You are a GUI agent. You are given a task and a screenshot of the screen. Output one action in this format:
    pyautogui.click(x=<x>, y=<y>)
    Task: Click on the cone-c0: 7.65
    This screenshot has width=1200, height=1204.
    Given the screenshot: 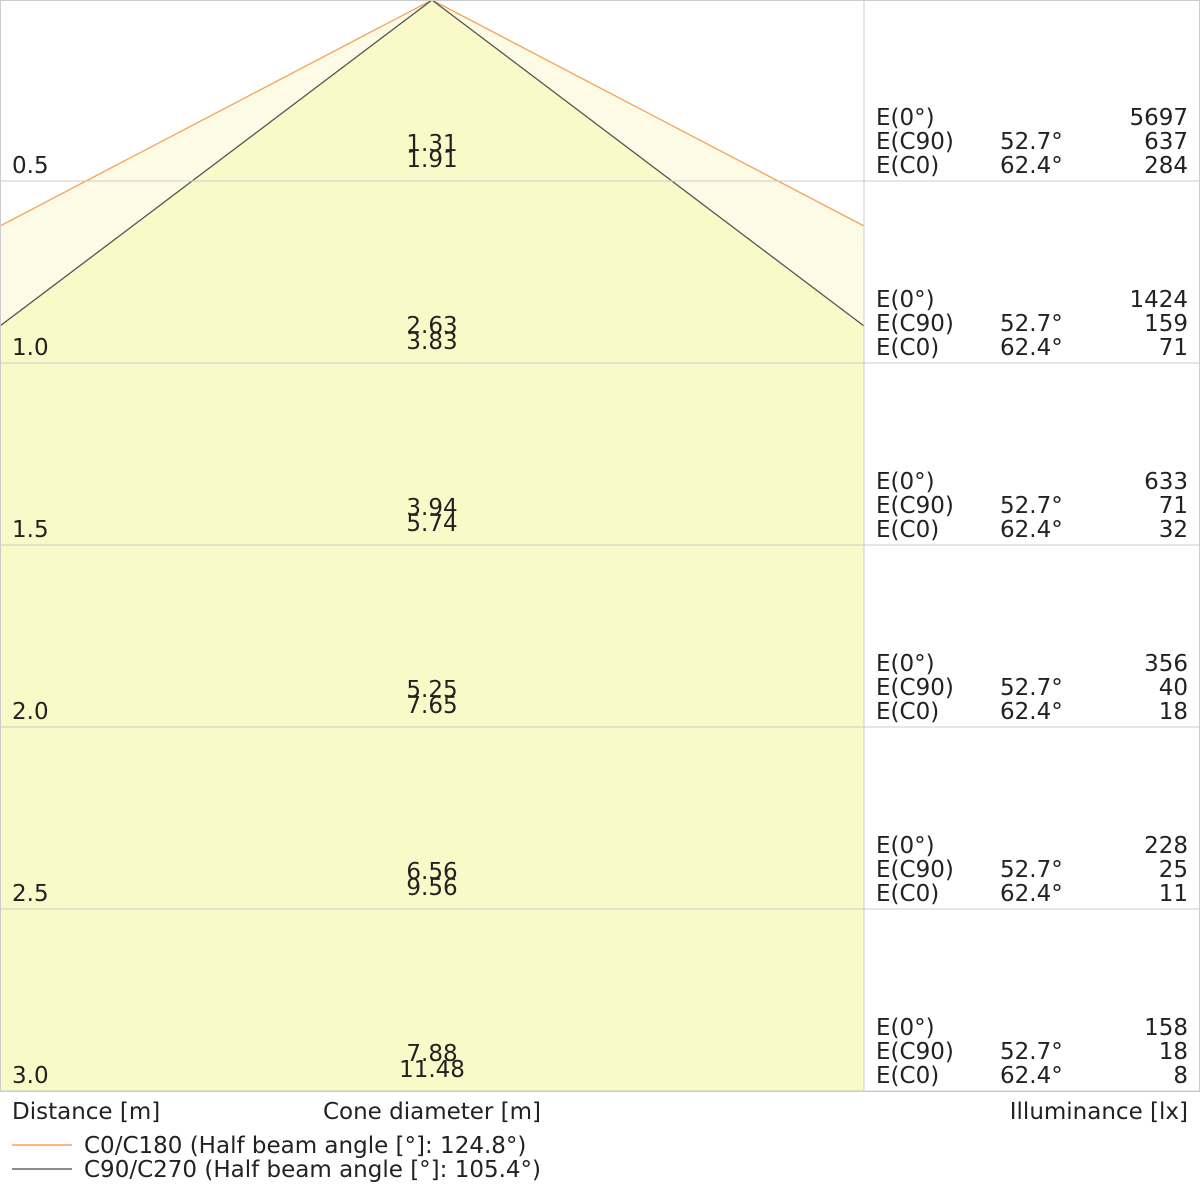 What is the action you would take?
    pyautogui.click(x=431, y=706)
    